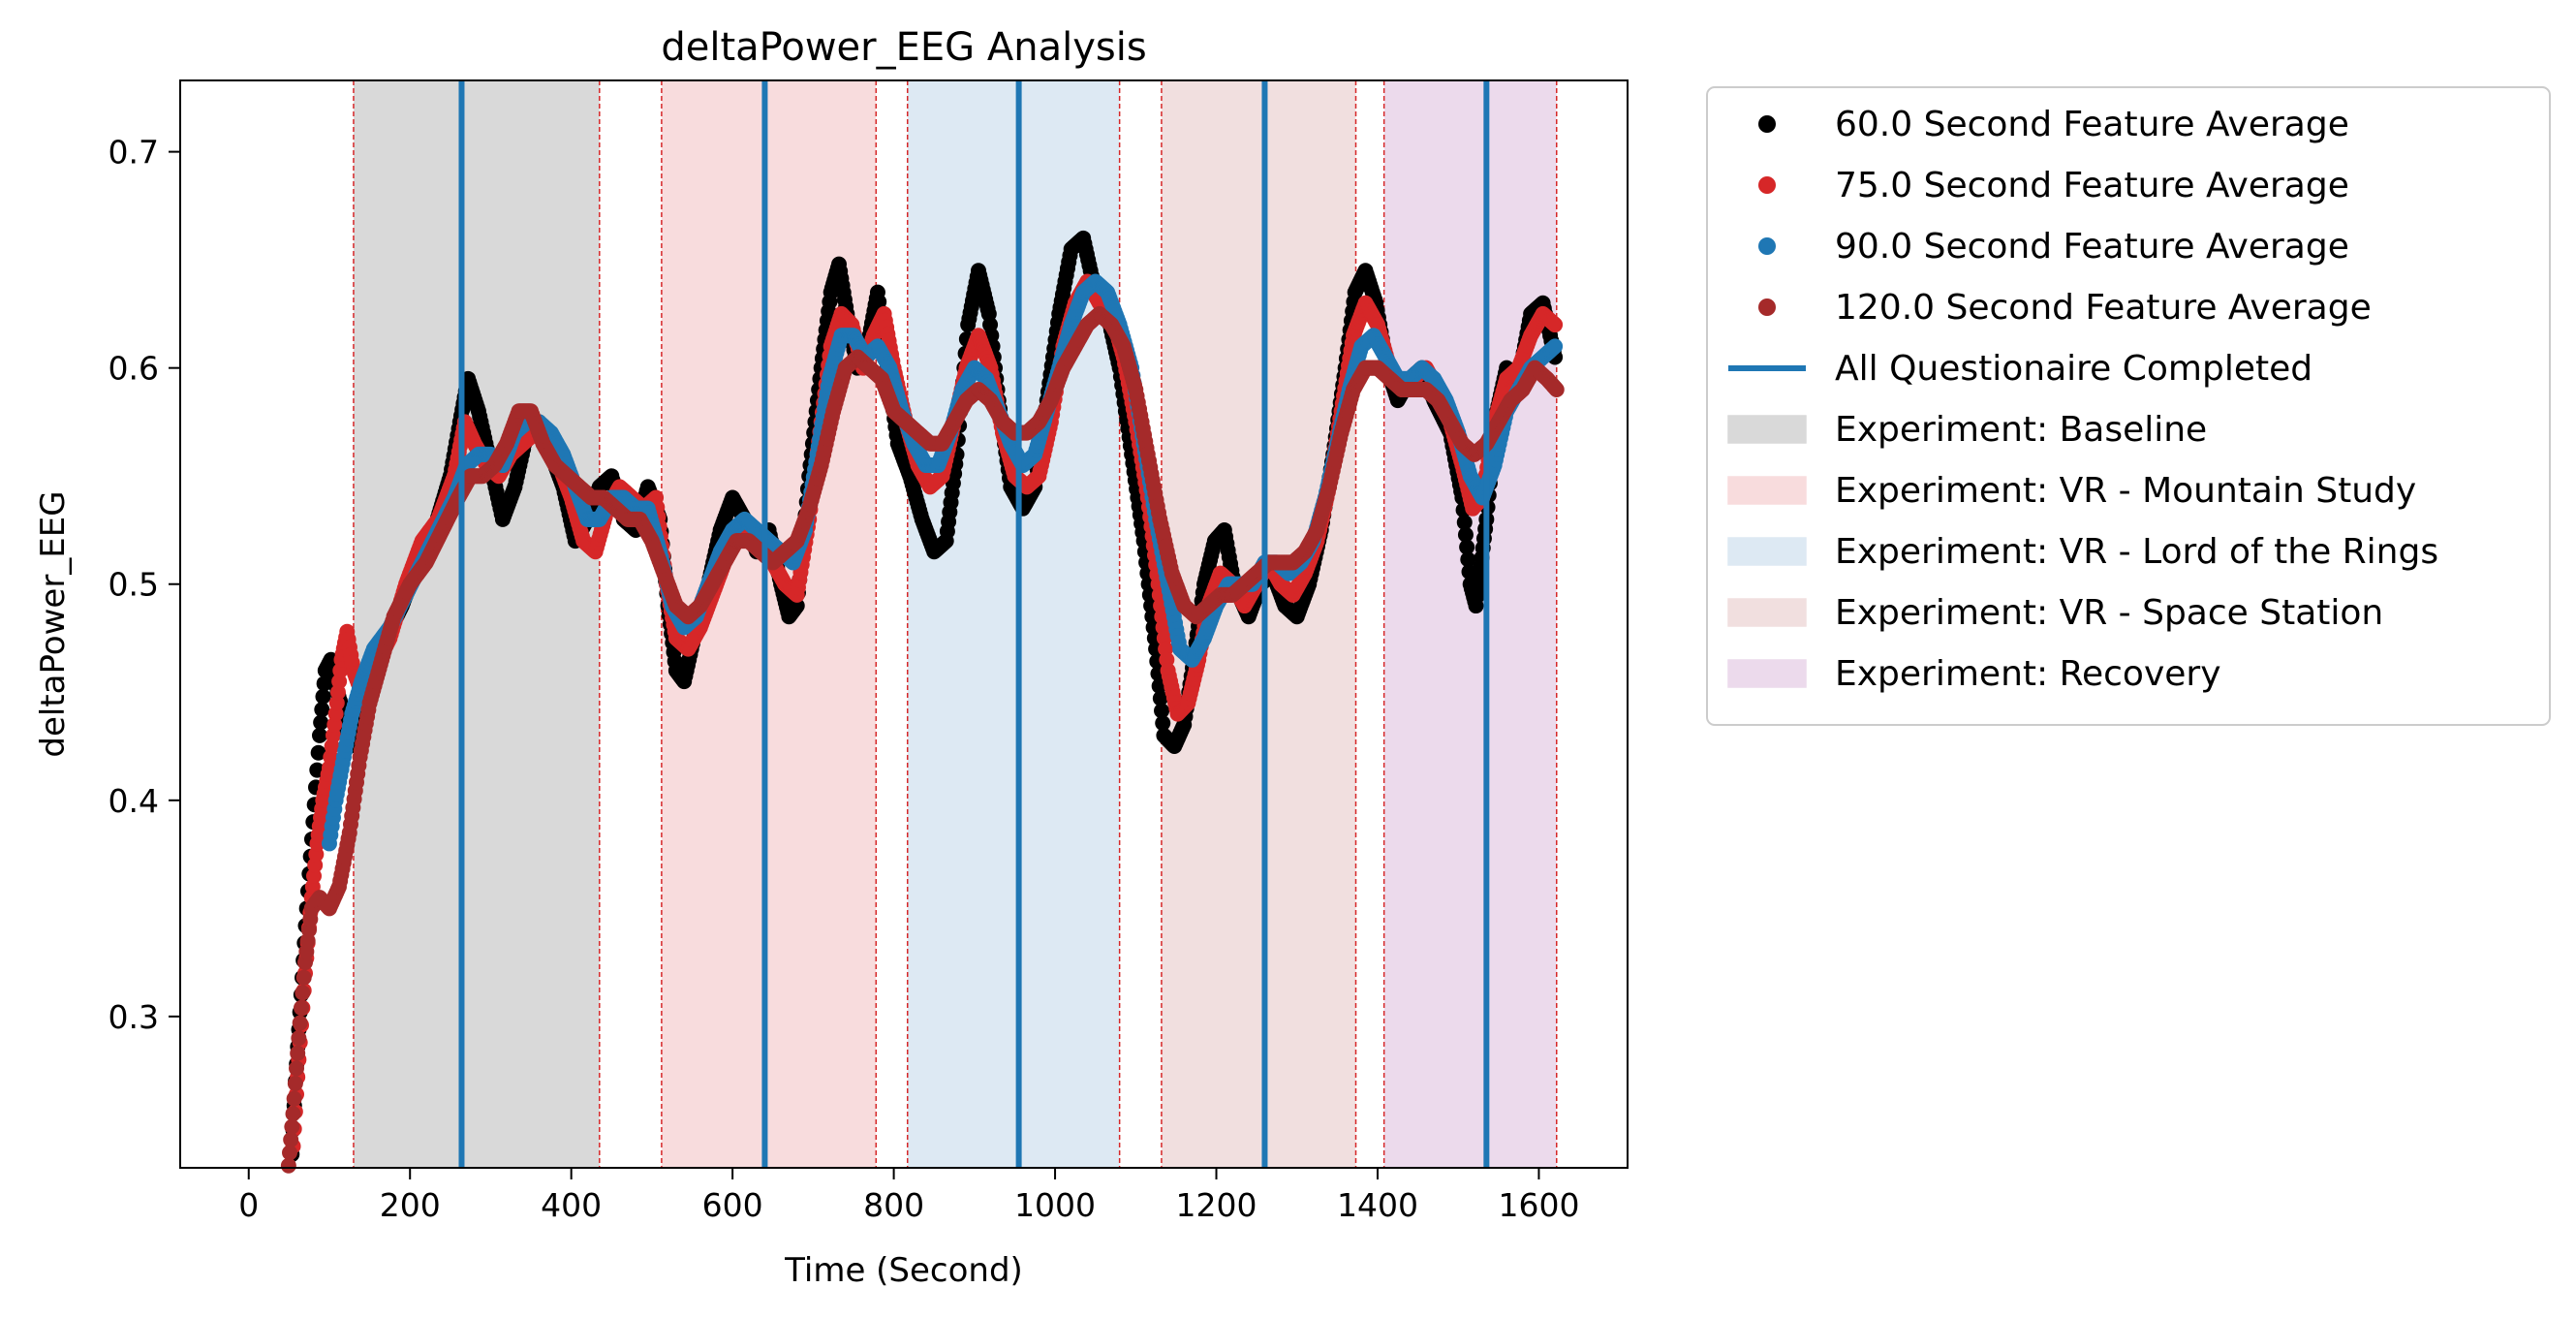 The height and width of the screenshot is (1319, 2576). What do you see at coordinates (732, 1205) in the screenshot?
I see `x-tick-label: 600` at bounding box center [732, 1205].